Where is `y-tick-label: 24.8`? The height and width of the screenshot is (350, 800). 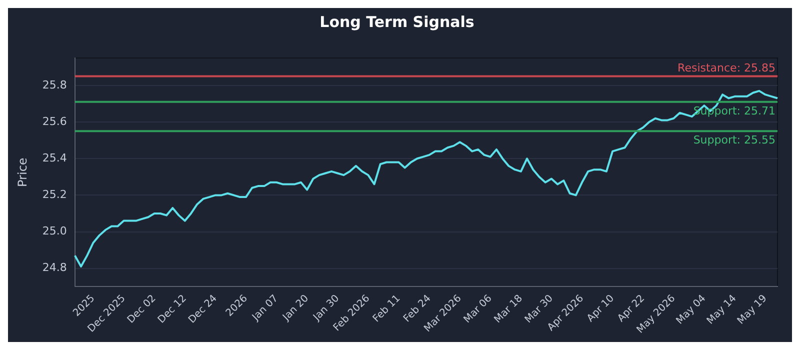
y-tick-label: 24.8 is located at coordinates (54, 267).